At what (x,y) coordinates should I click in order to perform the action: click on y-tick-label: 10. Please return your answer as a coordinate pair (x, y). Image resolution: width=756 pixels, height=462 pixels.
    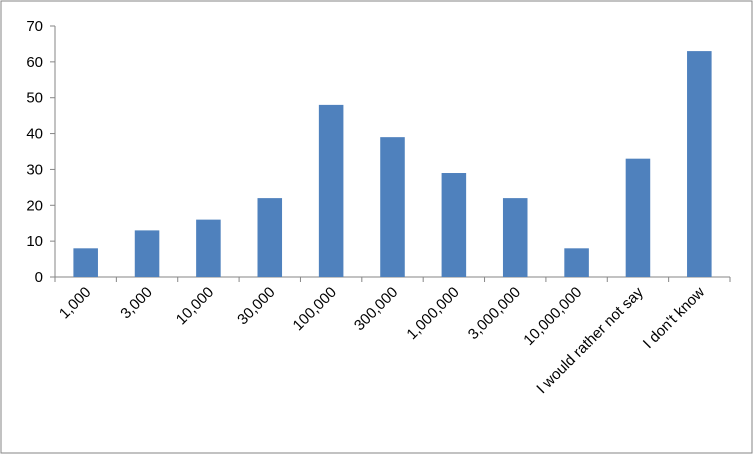
    Looking at the image, I should click on (34, 241).